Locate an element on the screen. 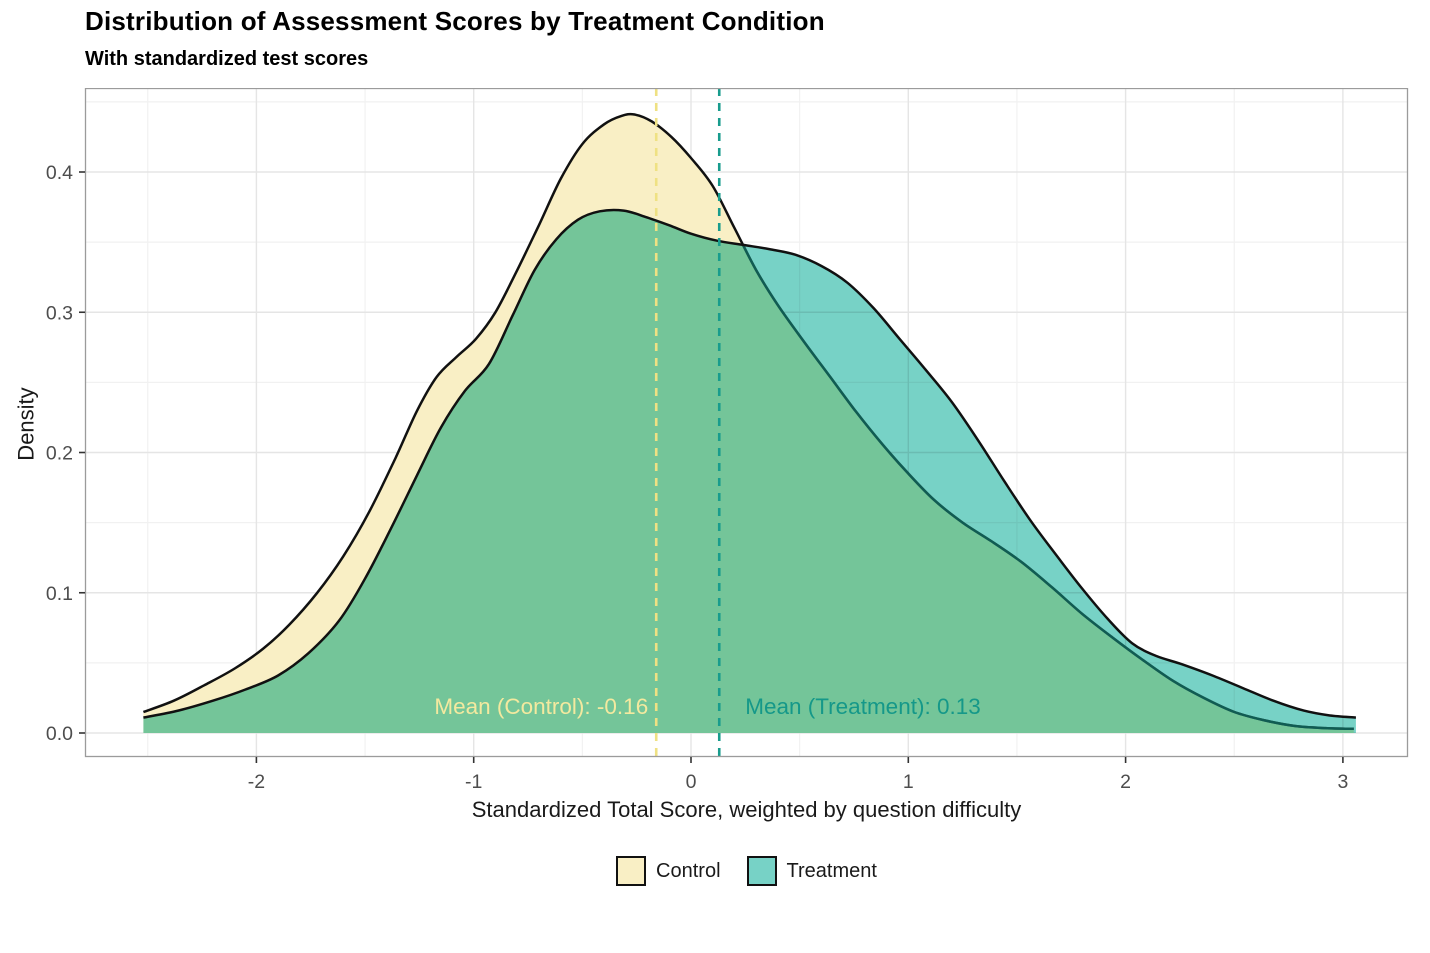 This screenshot has width=1430, height=953. legend-item-control: Control is located at coordinates (668, 871).